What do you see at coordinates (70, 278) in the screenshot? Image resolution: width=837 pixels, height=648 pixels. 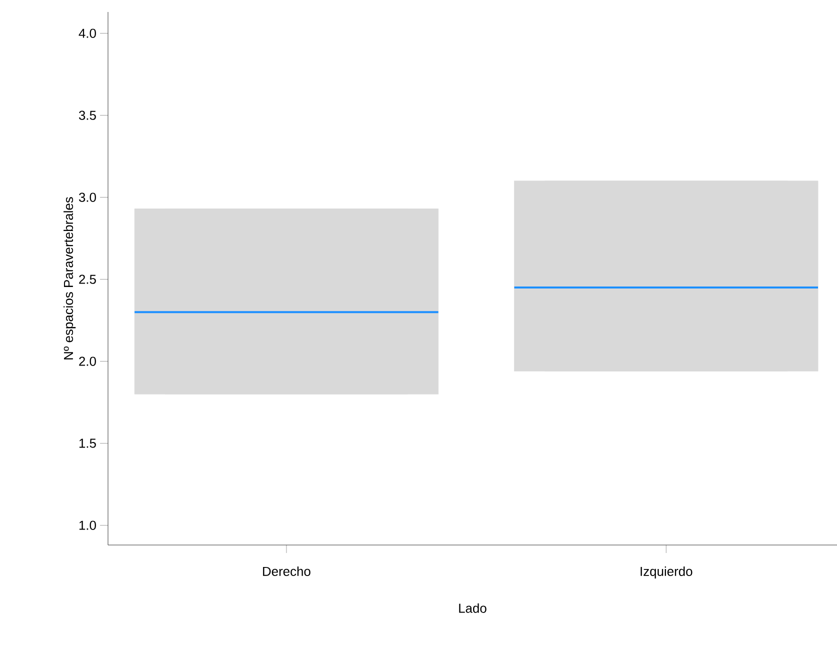 I see `y-axis-title: Nº espacios Paravertebrales` at bounding box center [70, 278].